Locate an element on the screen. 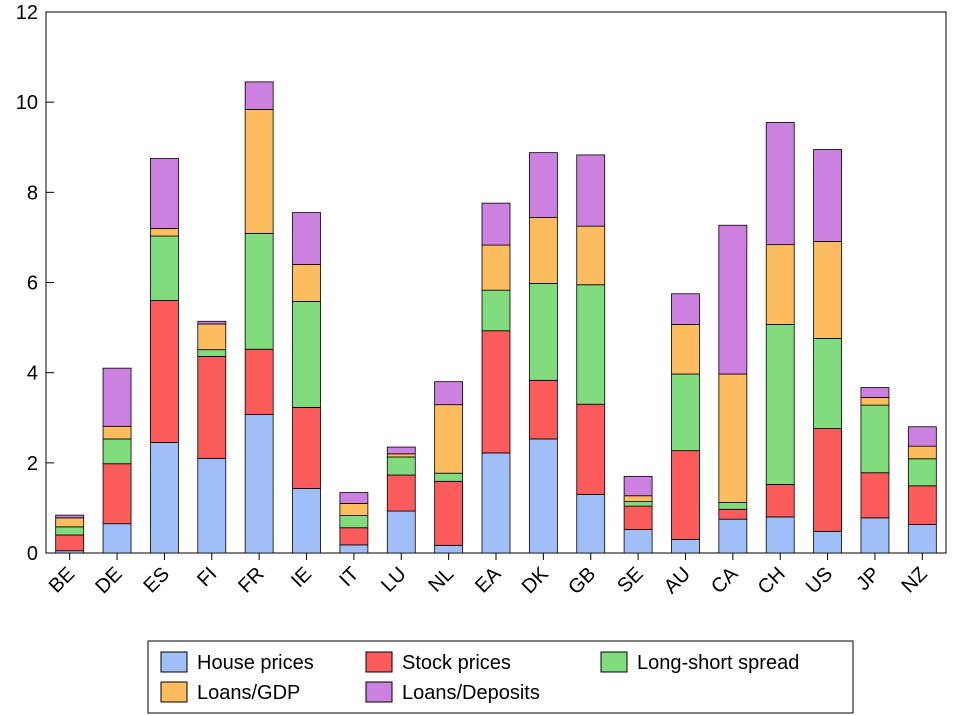 The width and height of the screenshot is (953, 715). bar-segment-jp-s1 is located at coordinates (875, 495).